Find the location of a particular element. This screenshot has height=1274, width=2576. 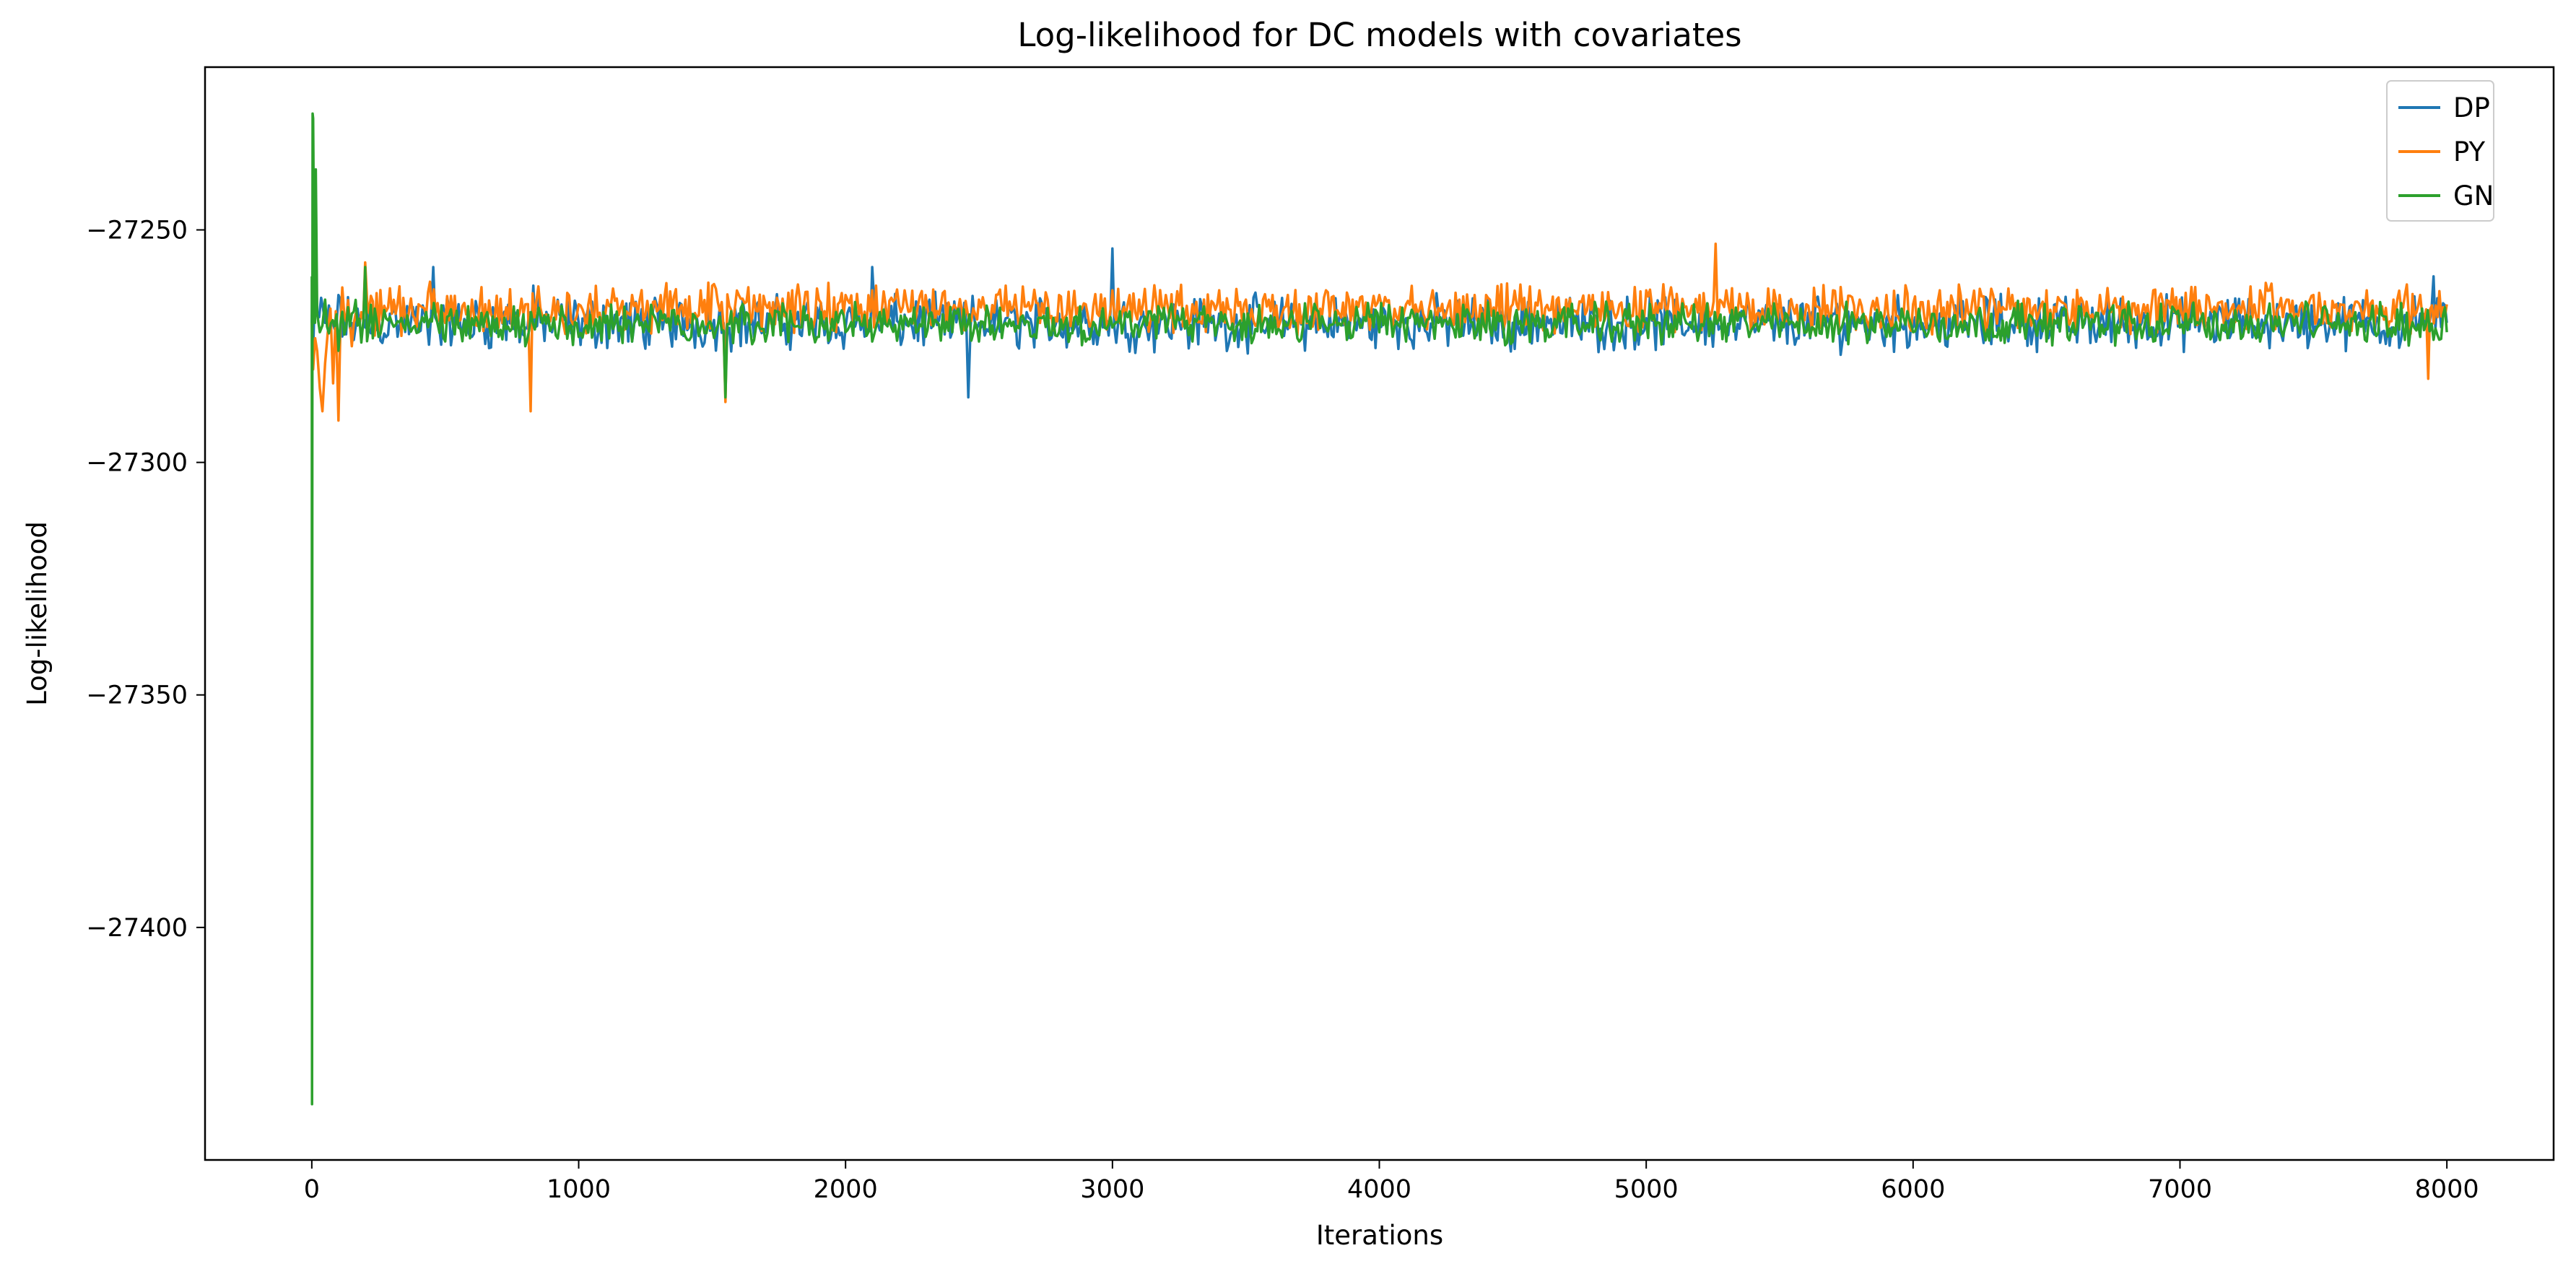

x-tick-label: 5000 is located at coordinates (1647, 1189).